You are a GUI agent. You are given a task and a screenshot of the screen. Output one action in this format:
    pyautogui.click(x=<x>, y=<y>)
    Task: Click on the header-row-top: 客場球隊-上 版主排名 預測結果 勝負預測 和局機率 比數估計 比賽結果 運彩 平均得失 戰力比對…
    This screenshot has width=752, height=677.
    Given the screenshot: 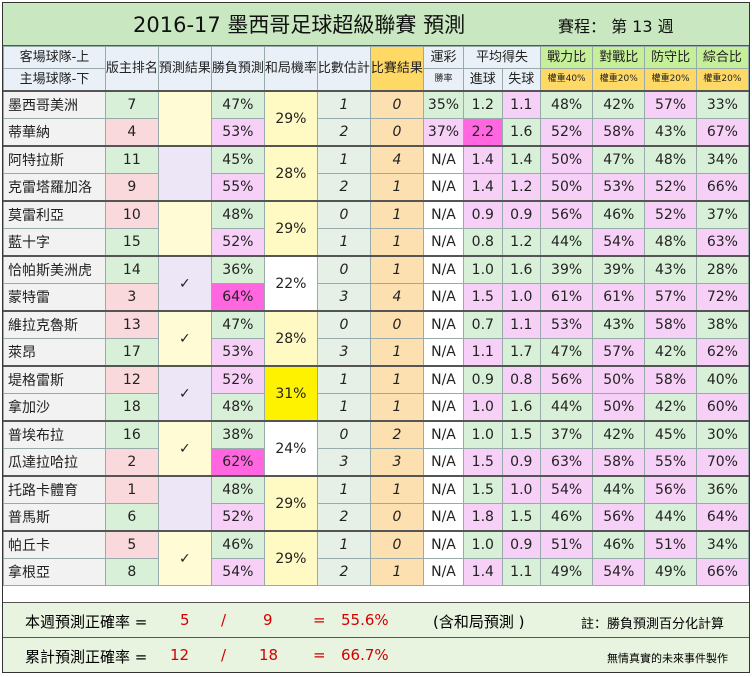 What is the action you would take?
    pyautogui.click(x=376, y=69)
    